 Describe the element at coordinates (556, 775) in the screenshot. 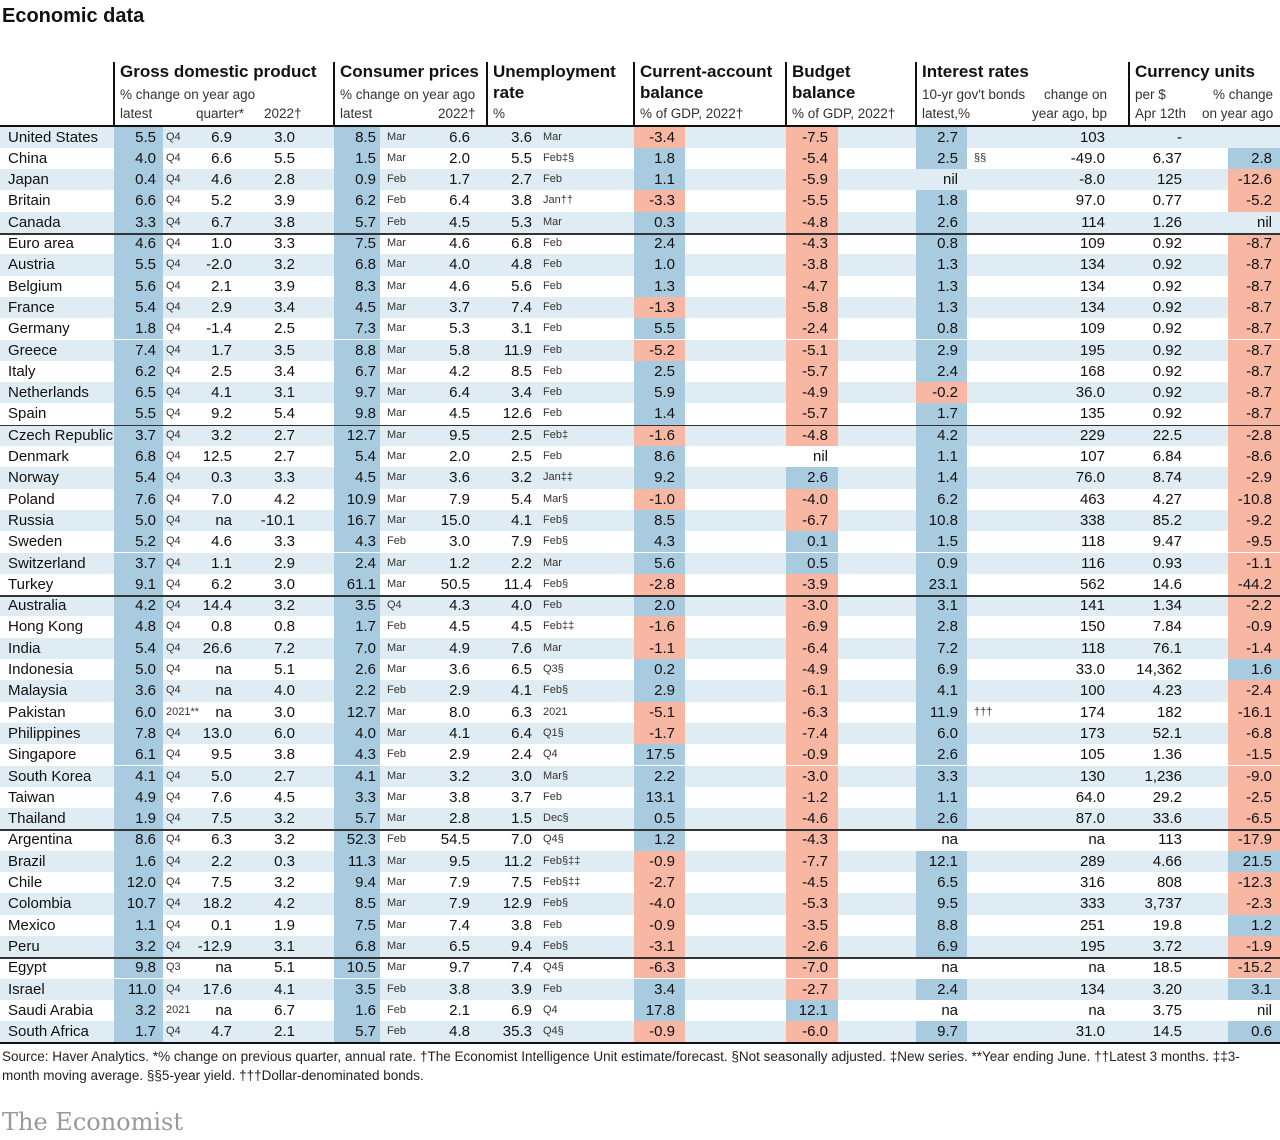

I see `unemployment-period: Mar§` at that location.